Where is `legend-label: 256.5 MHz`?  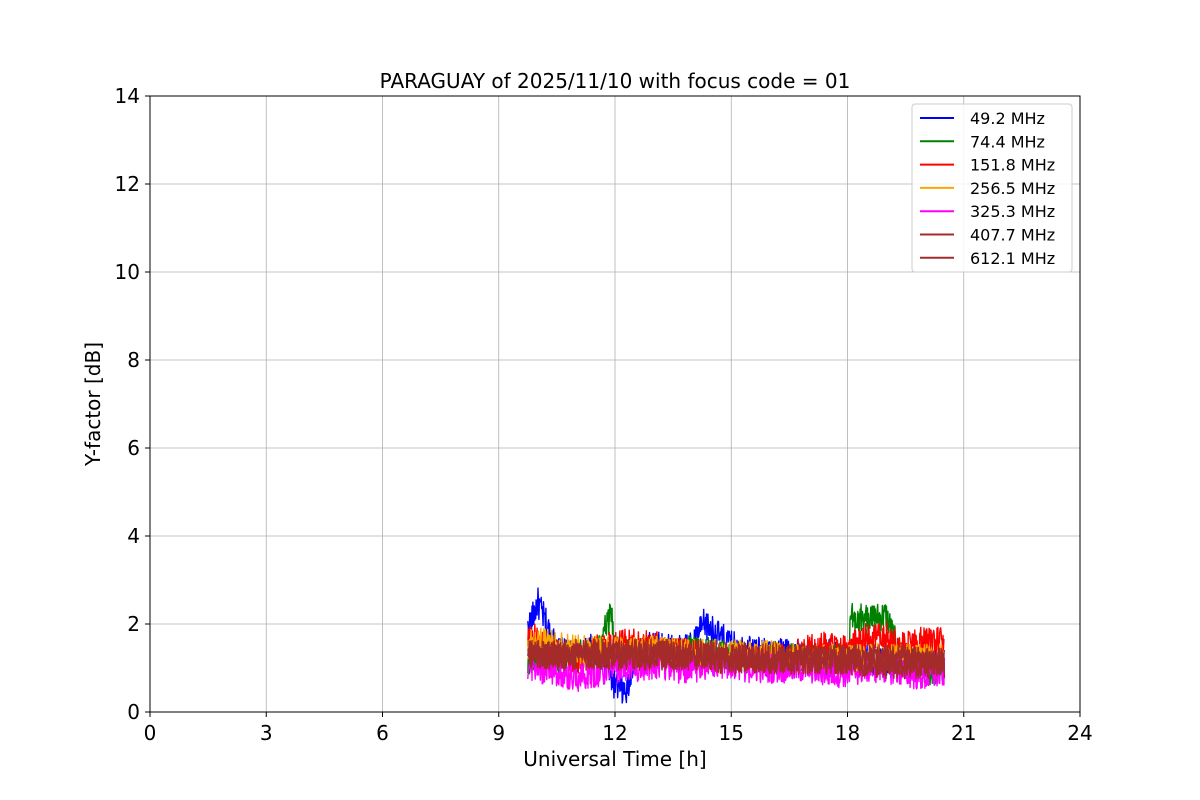
legend-label: 256.5 MHz is located at coordinates (1012, 188).